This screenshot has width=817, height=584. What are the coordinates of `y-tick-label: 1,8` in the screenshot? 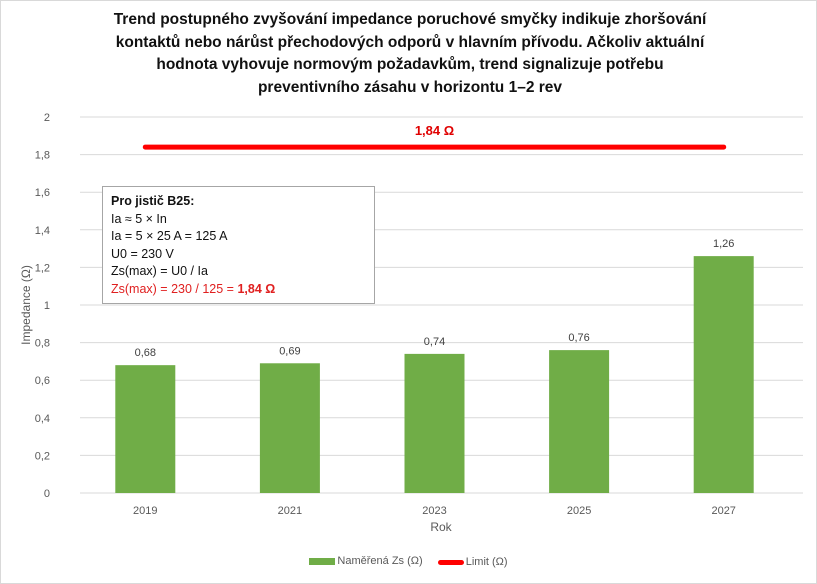 It's located at (42, 156).